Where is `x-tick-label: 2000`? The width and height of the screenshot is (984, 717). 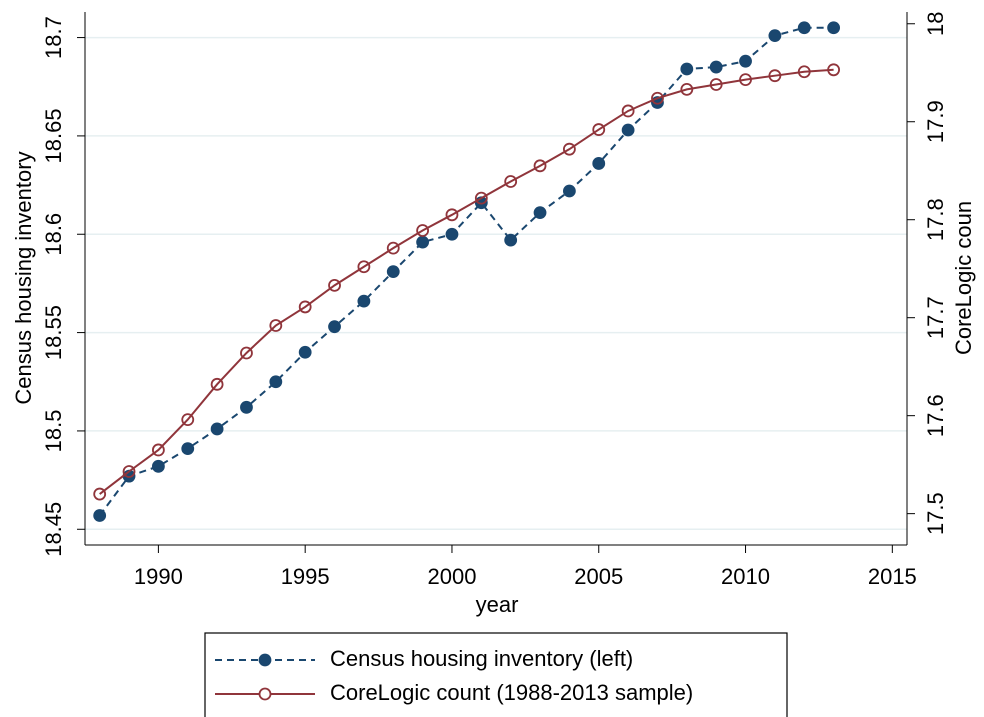
x-tick-label: 2000 is located at coordinates (451, 576).